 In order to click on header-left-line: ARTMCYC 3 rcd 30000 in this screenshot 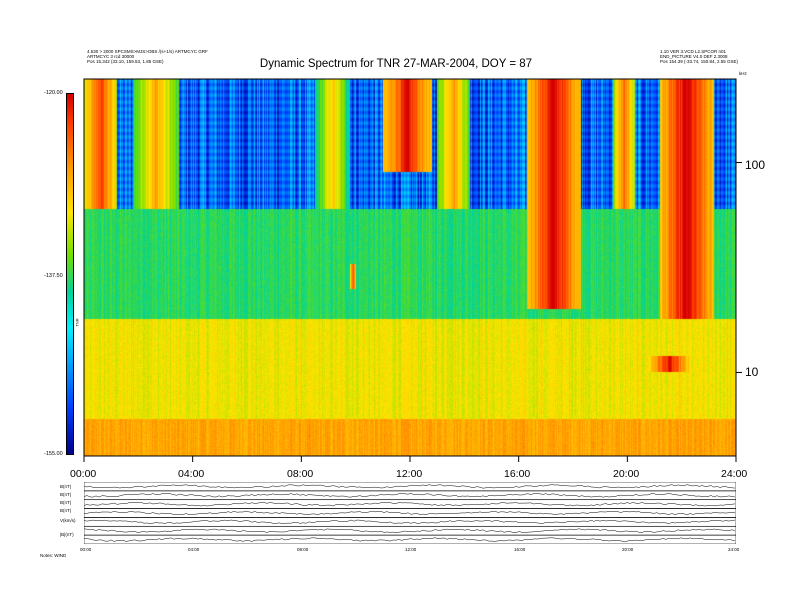, I will do `click(111, 56)`.